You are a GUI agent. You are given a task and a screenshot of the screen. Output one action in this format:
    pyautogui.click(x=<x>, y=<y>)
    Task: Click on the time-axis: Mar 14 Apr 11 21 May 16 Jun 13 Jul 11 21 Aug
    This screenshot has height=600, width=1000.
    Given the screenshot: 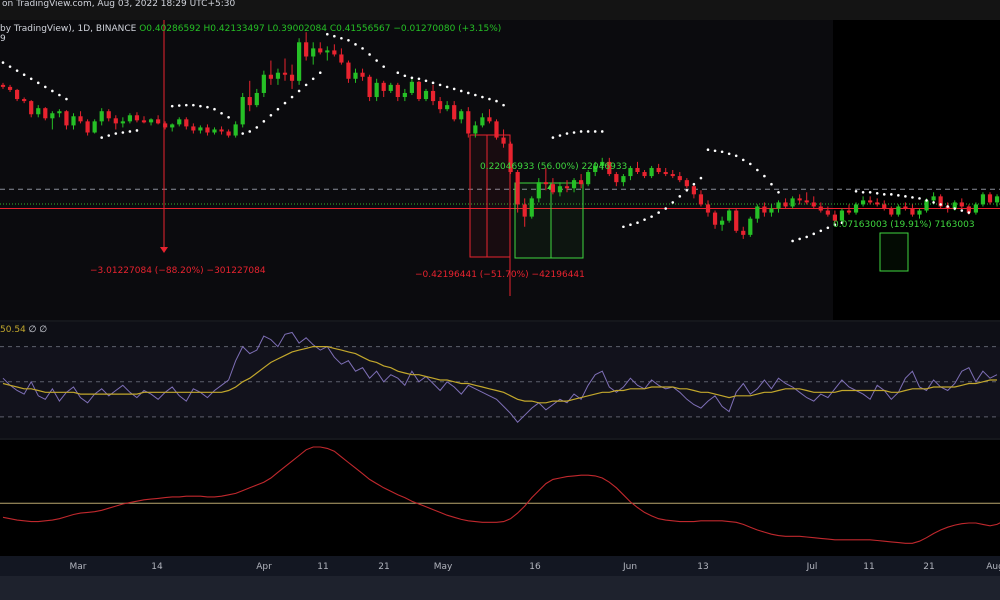 What is the action you would take?
    pyautogui.click(x=535, y=567)
    